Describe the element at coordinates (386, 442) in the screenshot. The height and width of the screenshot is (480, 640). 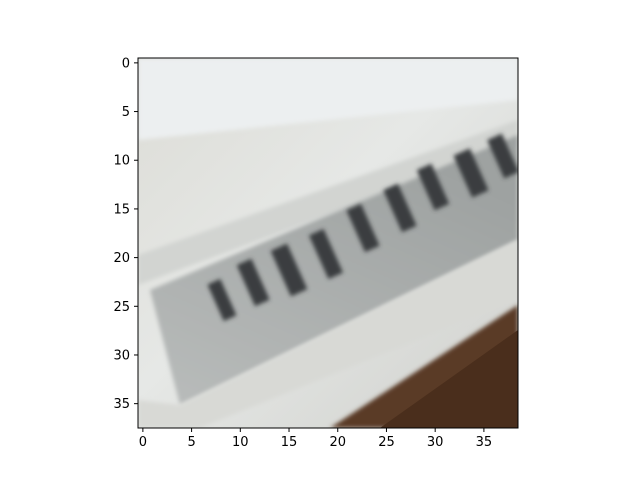
I see `x-tick-label: 25` at that location.